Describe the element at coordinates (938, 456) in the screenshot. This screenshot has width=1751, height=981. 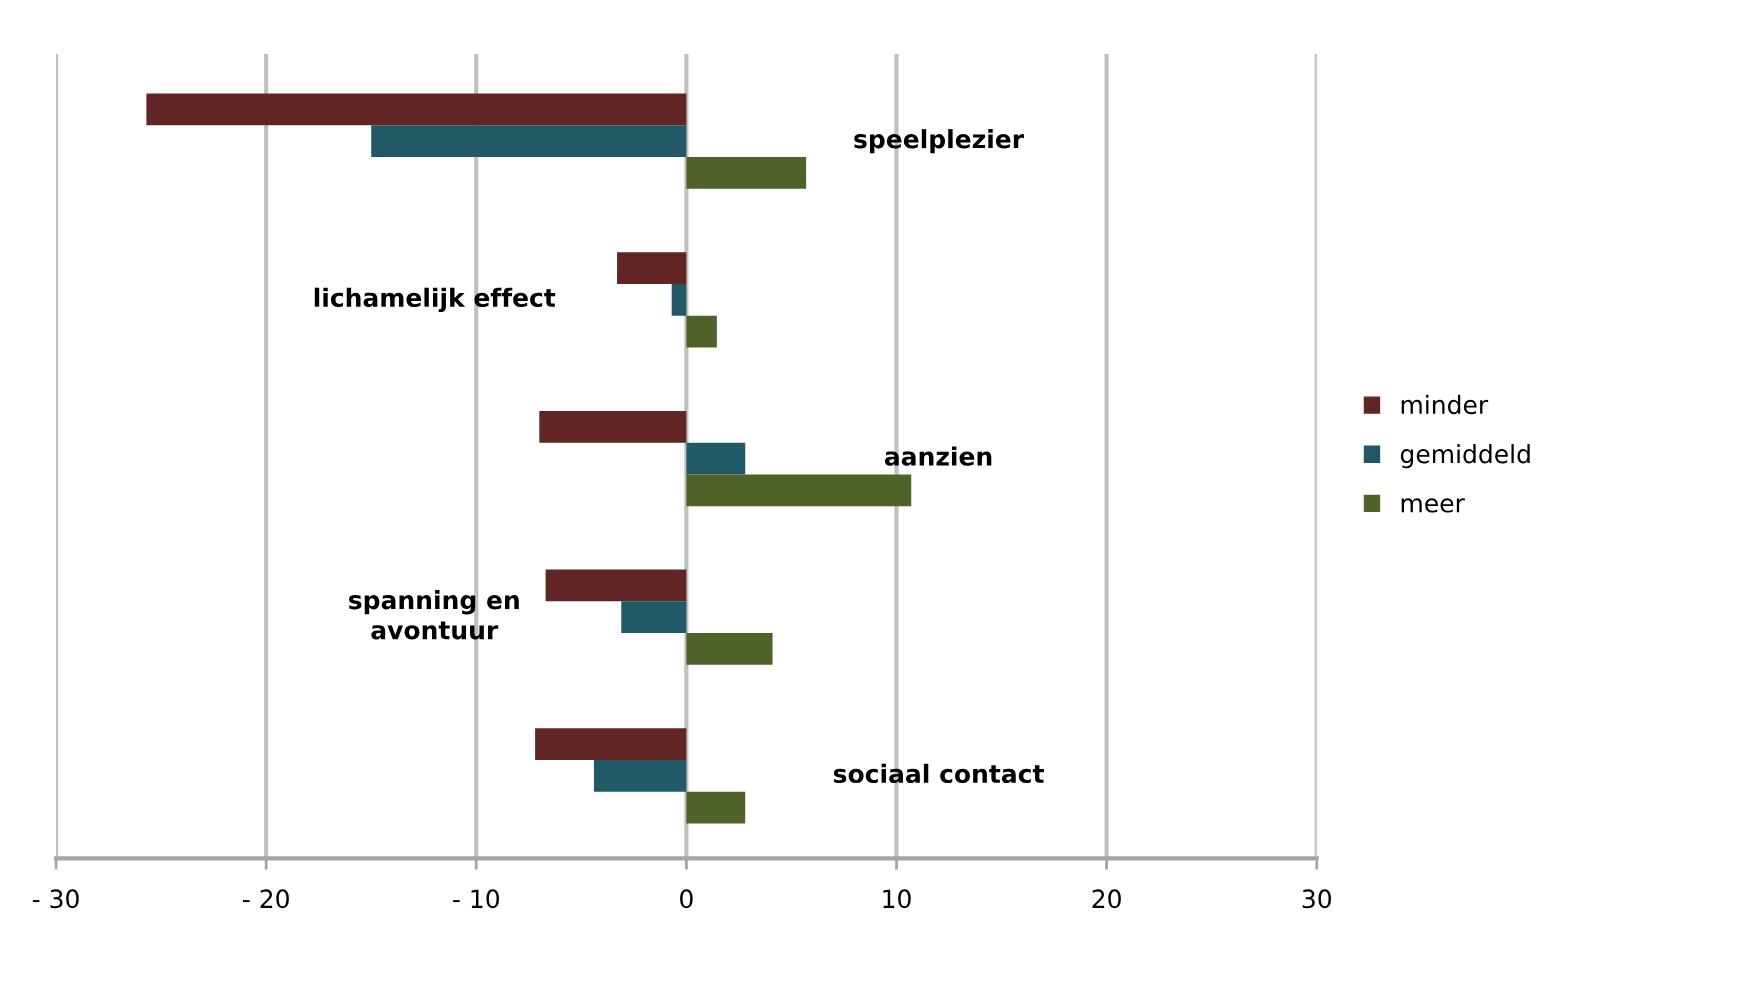
I see `y-tick-label: aanzien` at that location.